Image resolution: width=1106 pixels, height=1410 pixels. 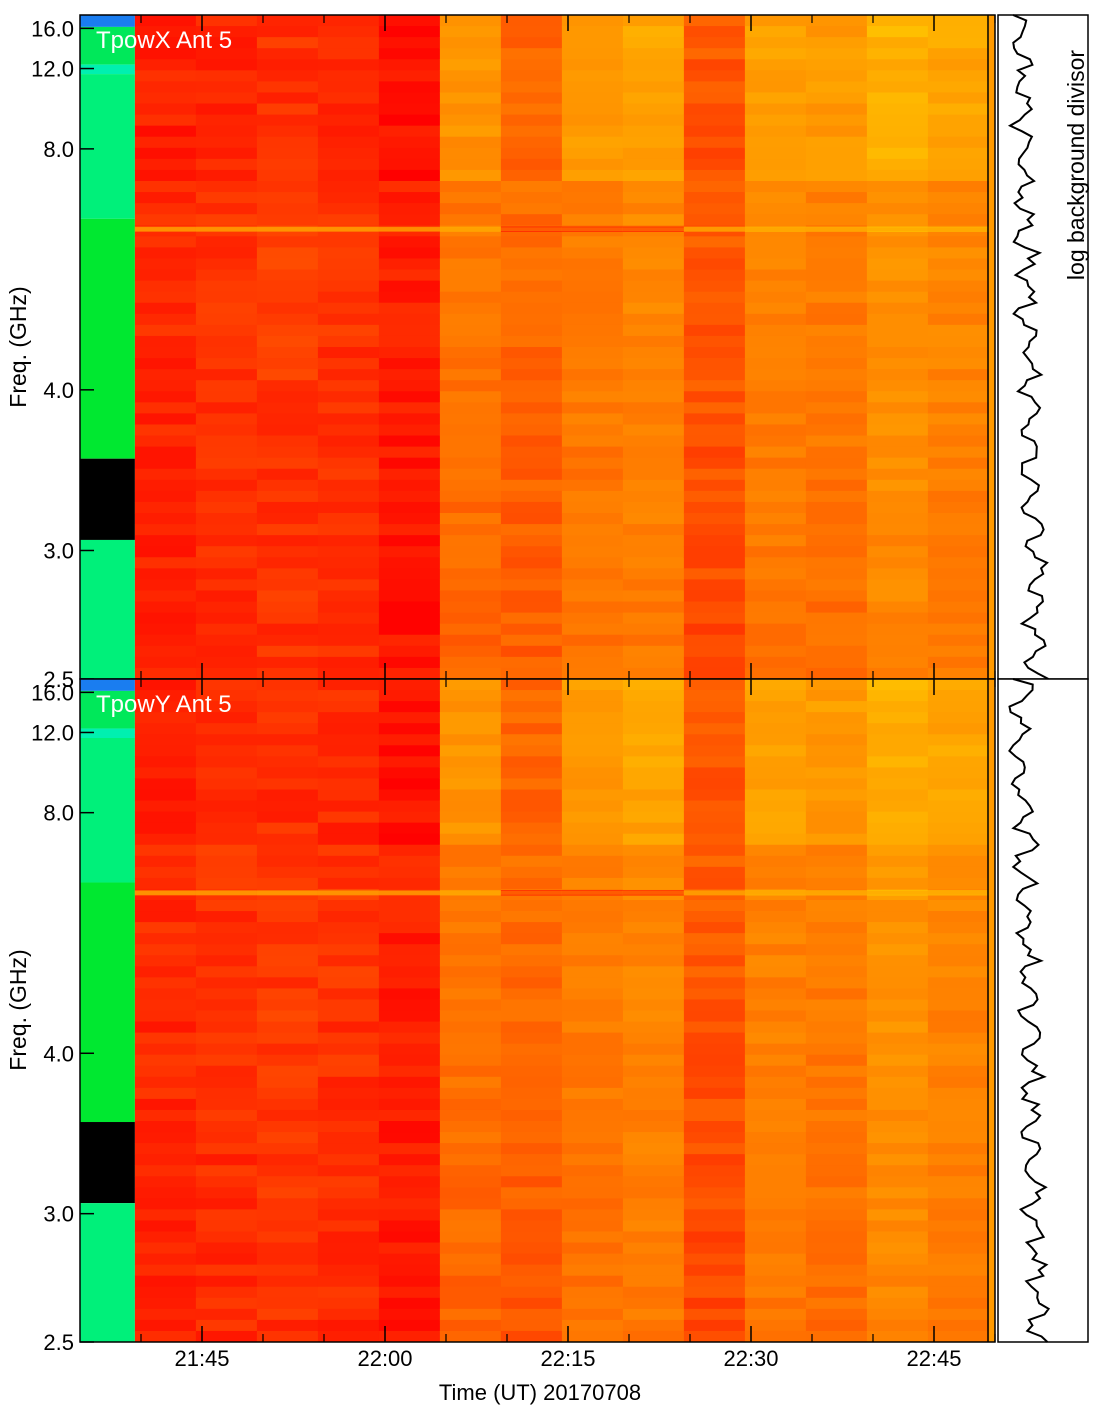 I want to click on background-divisor-curve-tpowx, so click(x=1028, y=347).